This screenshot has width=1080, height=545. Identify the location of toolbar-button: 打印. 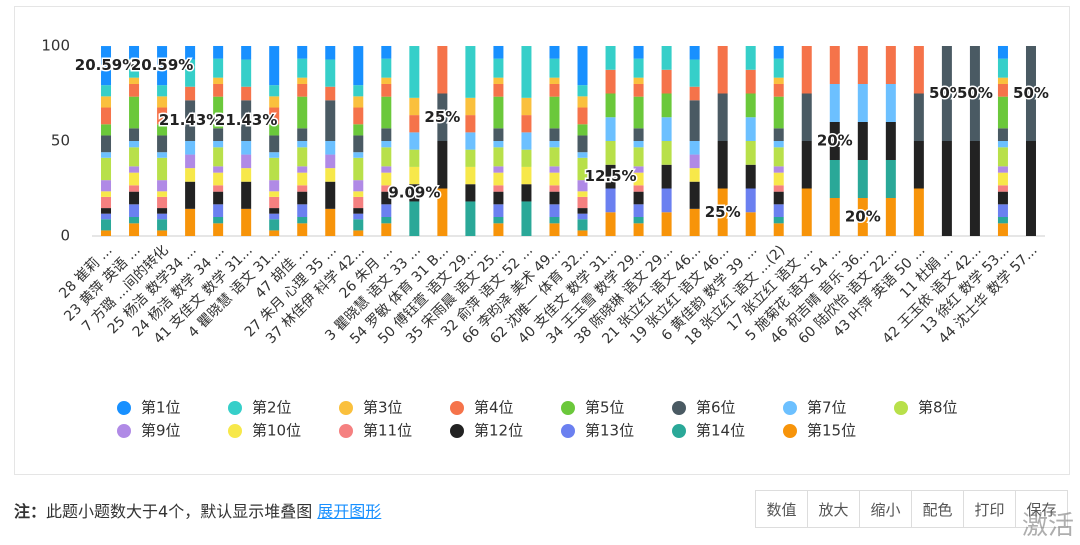
(989, 509).